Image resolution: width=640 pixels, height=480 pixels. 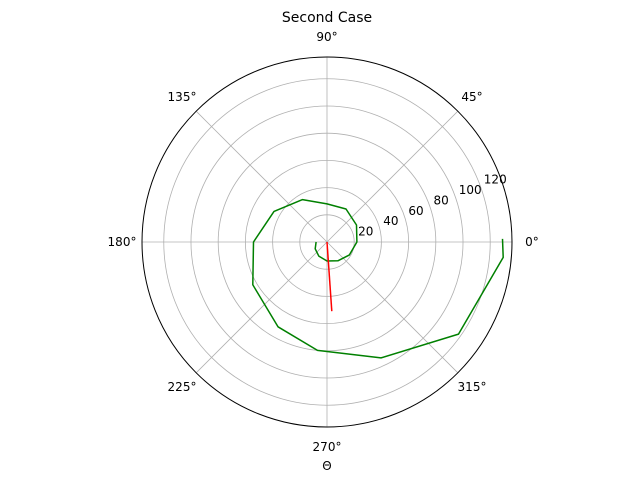 What do you see at coordinates (326, 37) in the screenshot?
I see `angle-tick-label: 90°` at bounding box center [326, 37].